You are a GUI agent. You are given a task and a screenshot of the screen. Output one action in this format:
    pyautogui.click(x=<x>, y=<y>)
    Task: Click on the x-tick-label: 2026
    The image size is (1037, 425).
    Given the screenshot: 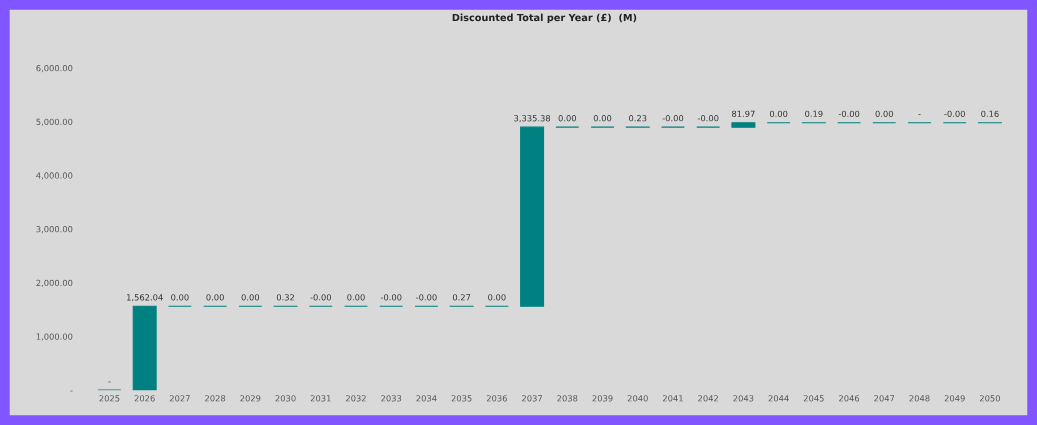 What is the action you would take?
    pyautogui.click(x=144, y=398)
    